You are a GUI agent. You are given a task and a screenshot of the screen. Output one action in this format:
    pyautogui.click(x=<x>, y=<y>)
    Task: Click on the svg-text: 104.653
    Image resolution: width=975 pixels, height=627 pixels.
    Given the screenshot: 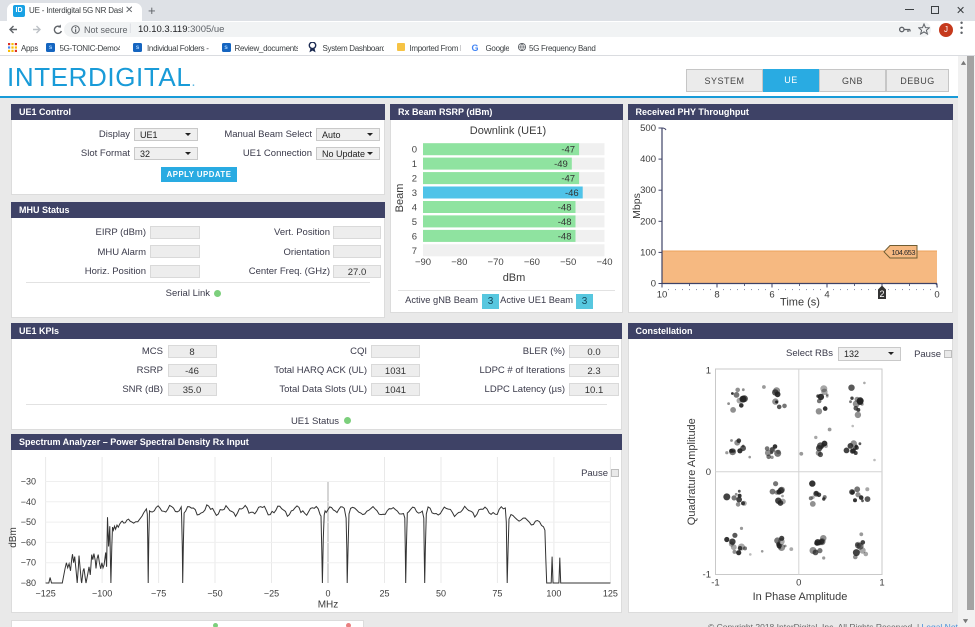 What is the action you would take?
    pyautogui.click(x=904, y=252)
    